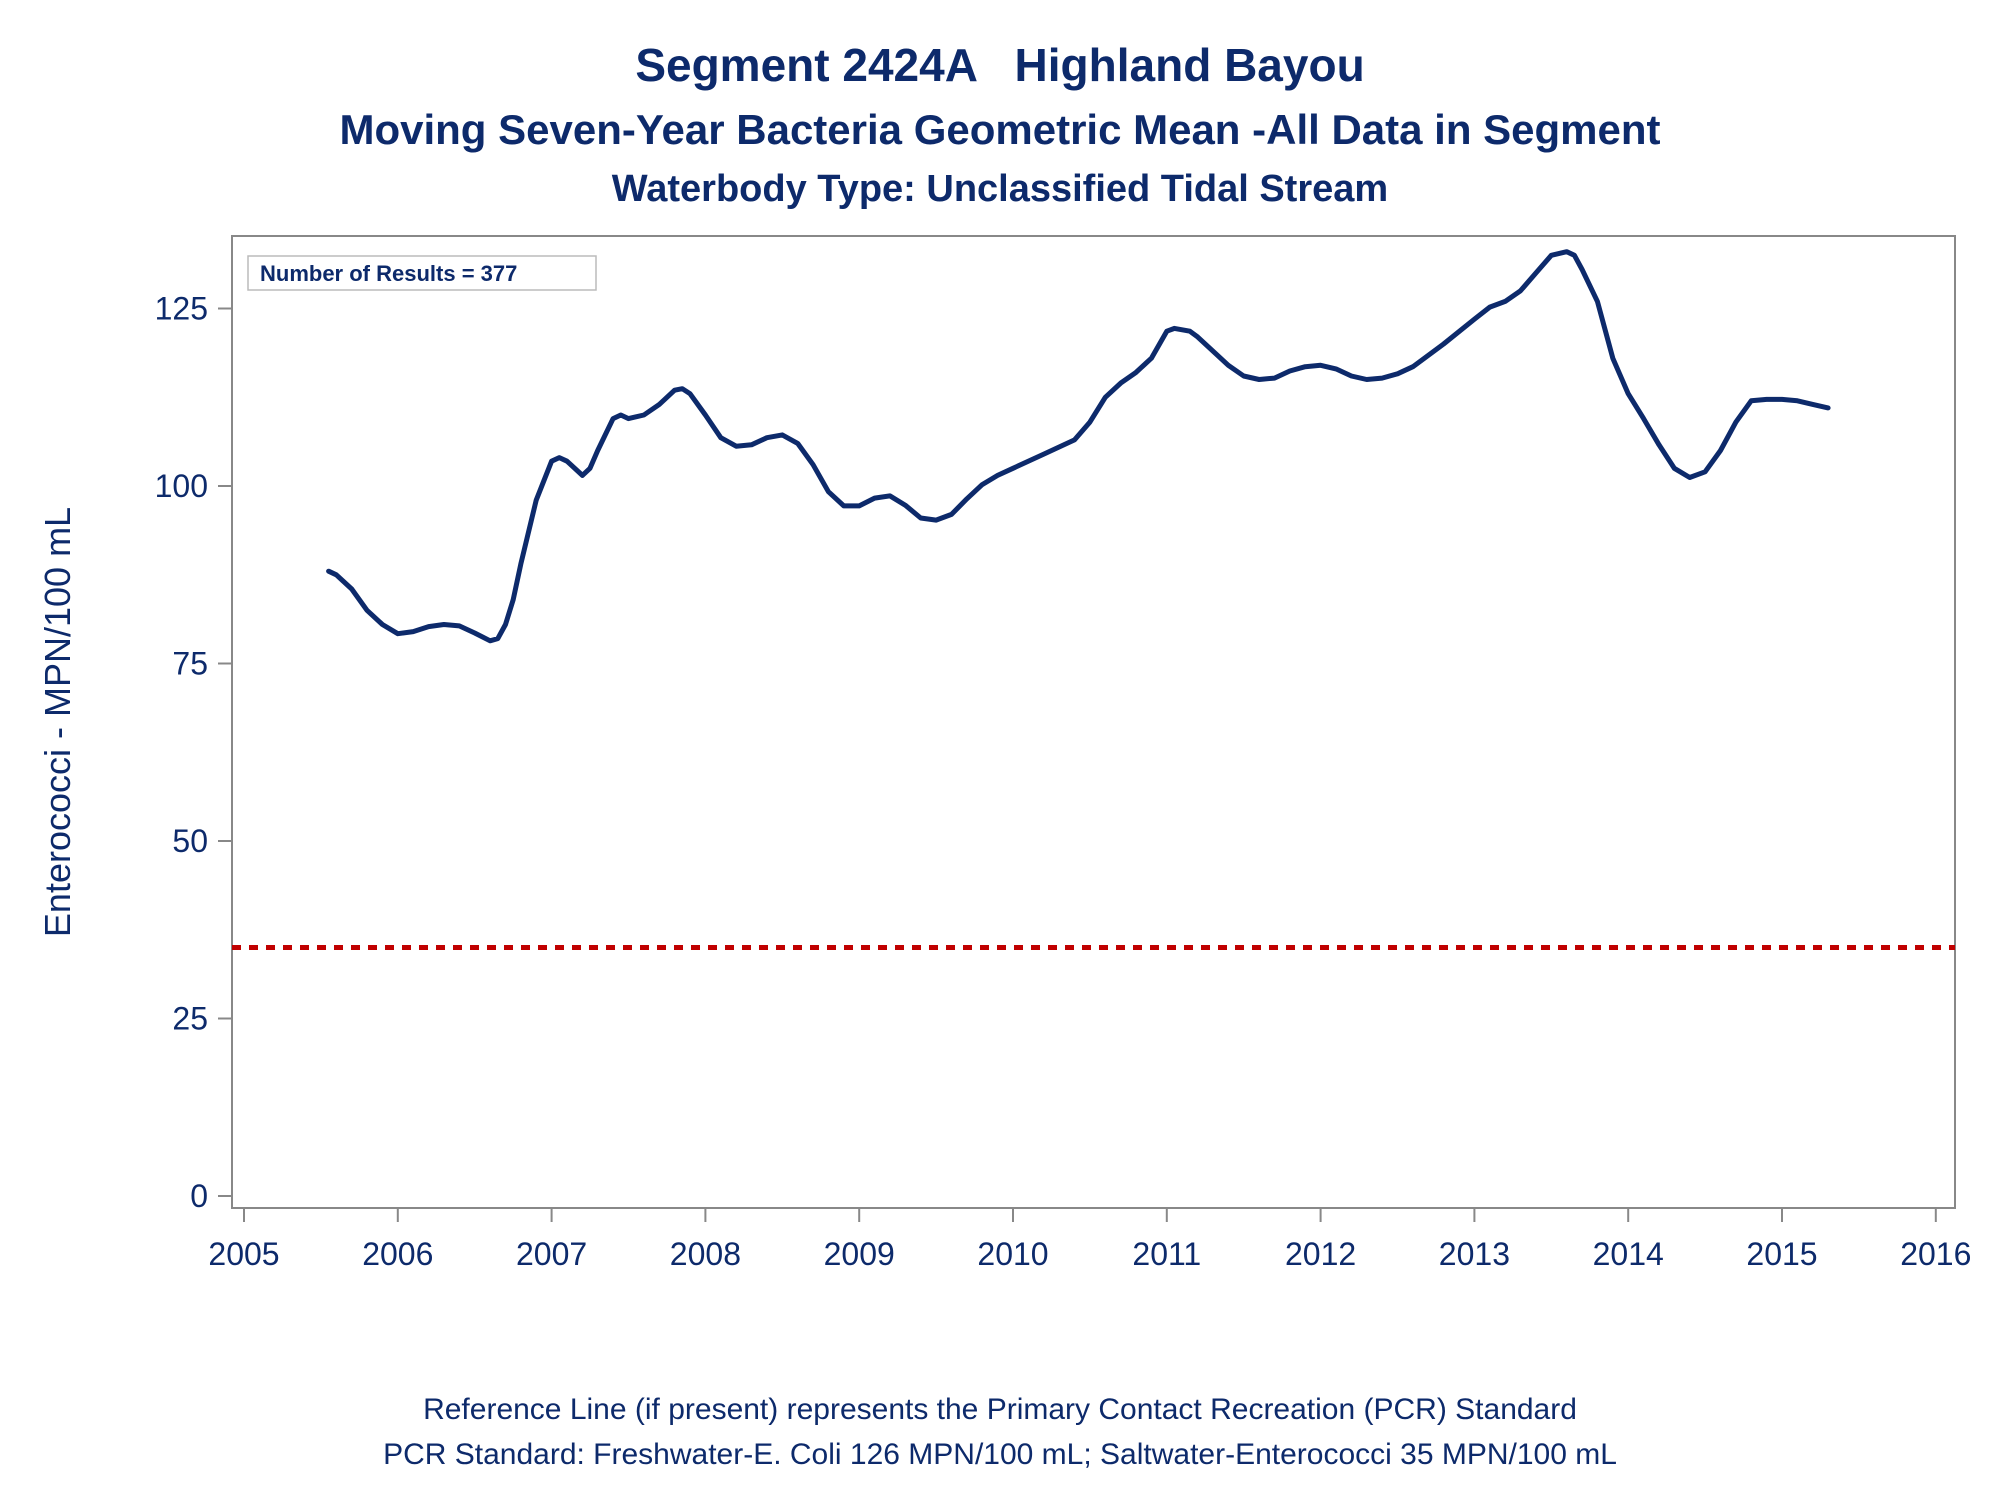 The image size is (2000, 1500). Describe the element at coordinates (193, 752) in the screenshot. I see `y-axis: 0 25 50 75 100 125` at that location.